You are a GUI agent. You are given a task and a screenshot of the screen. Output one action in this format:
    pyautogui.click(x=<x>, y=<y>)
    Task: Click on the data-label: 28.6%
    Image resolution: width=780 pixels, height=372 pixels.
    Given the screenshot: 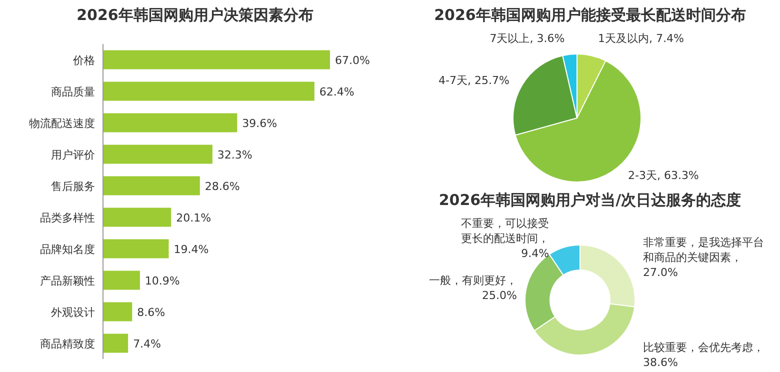 What is the action you would take?
    pyautogui.click(x=222, y=186)
    